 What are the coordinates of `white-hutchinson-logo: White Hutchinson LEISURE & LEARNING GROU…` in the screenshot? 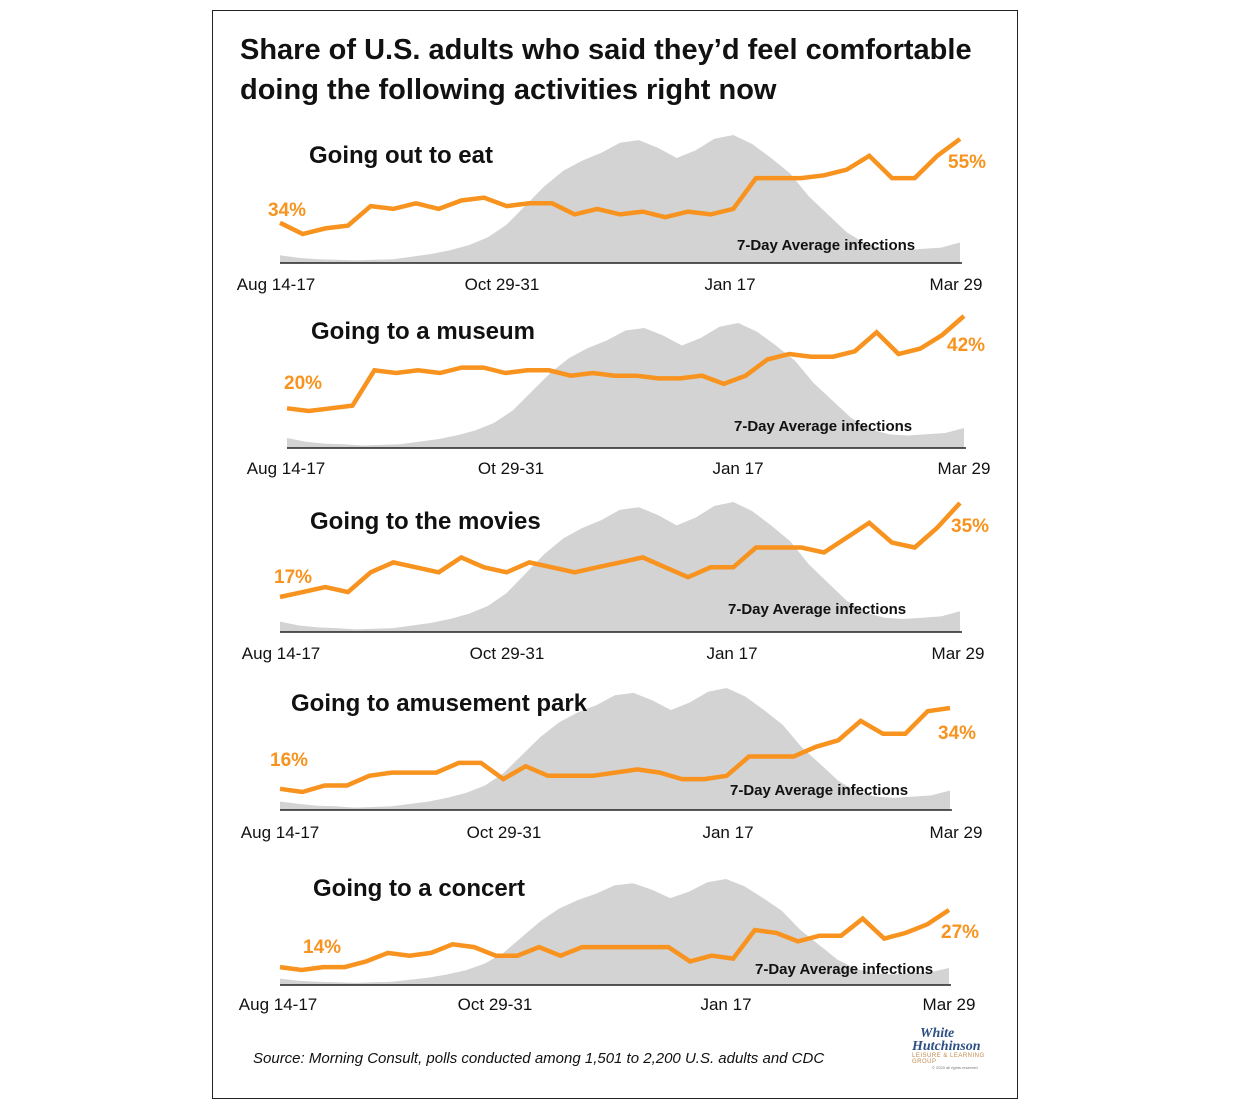 It's located at (953, 1049).